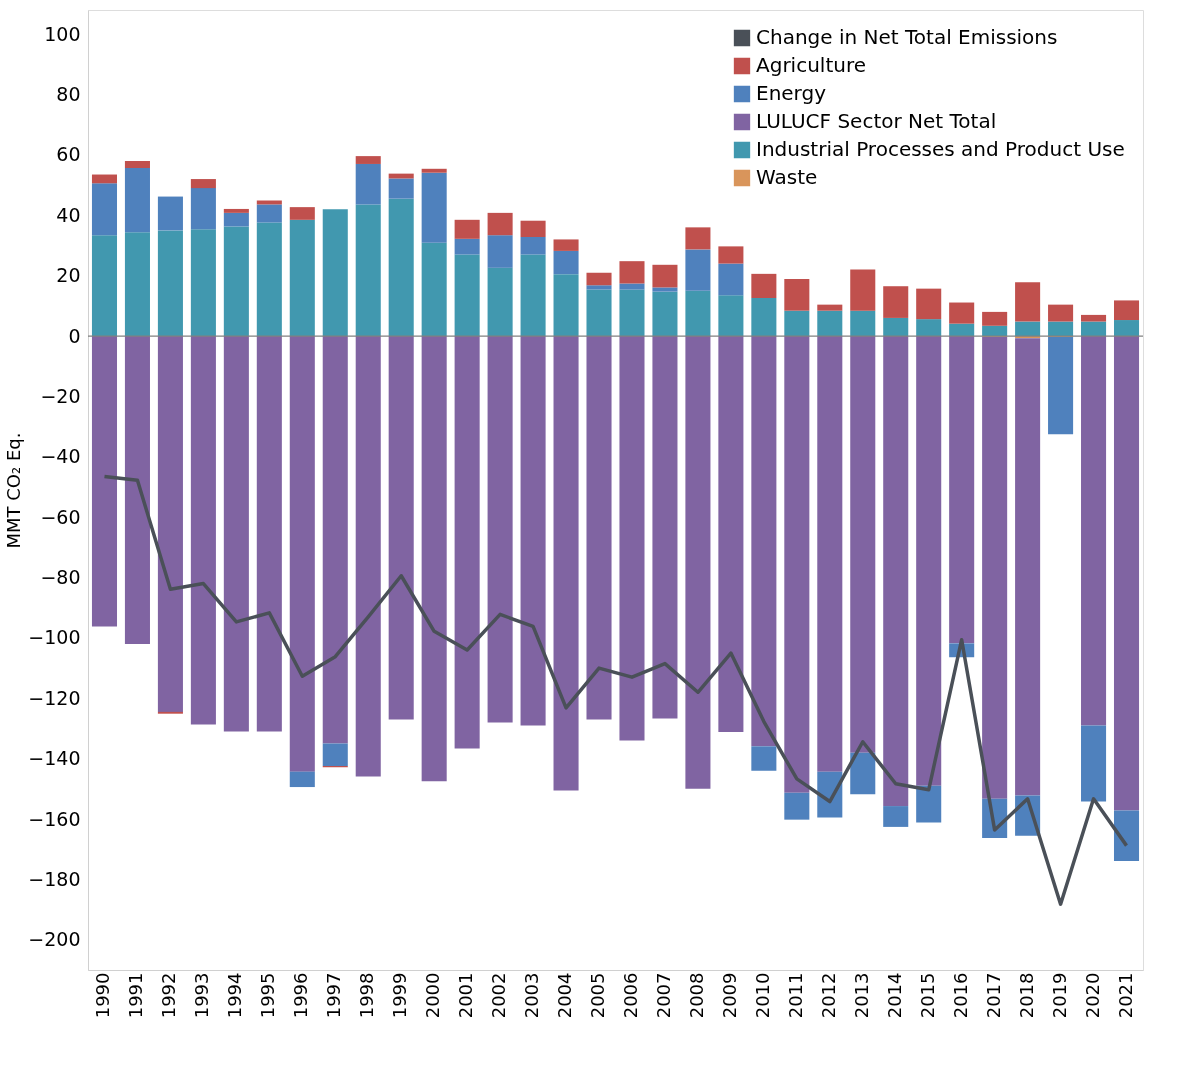  I want to click on y-tick-label: 100, so click(62, 33).